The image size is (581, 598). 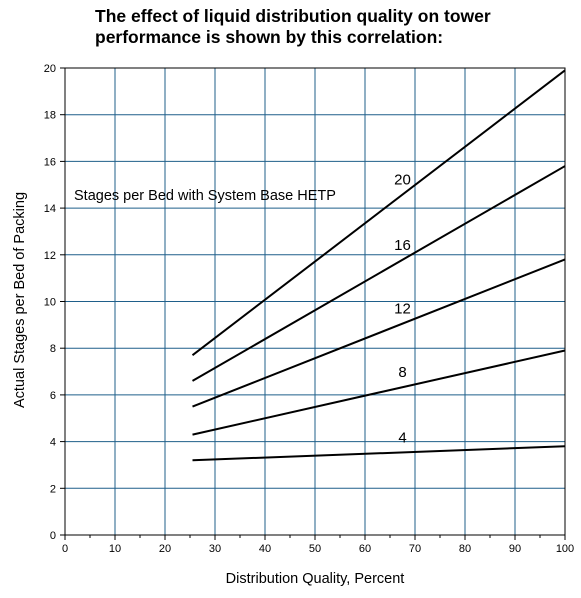 I want to click on chart-annotation: Stages per Bed with System Base HETP, so click(x=205, y=196).